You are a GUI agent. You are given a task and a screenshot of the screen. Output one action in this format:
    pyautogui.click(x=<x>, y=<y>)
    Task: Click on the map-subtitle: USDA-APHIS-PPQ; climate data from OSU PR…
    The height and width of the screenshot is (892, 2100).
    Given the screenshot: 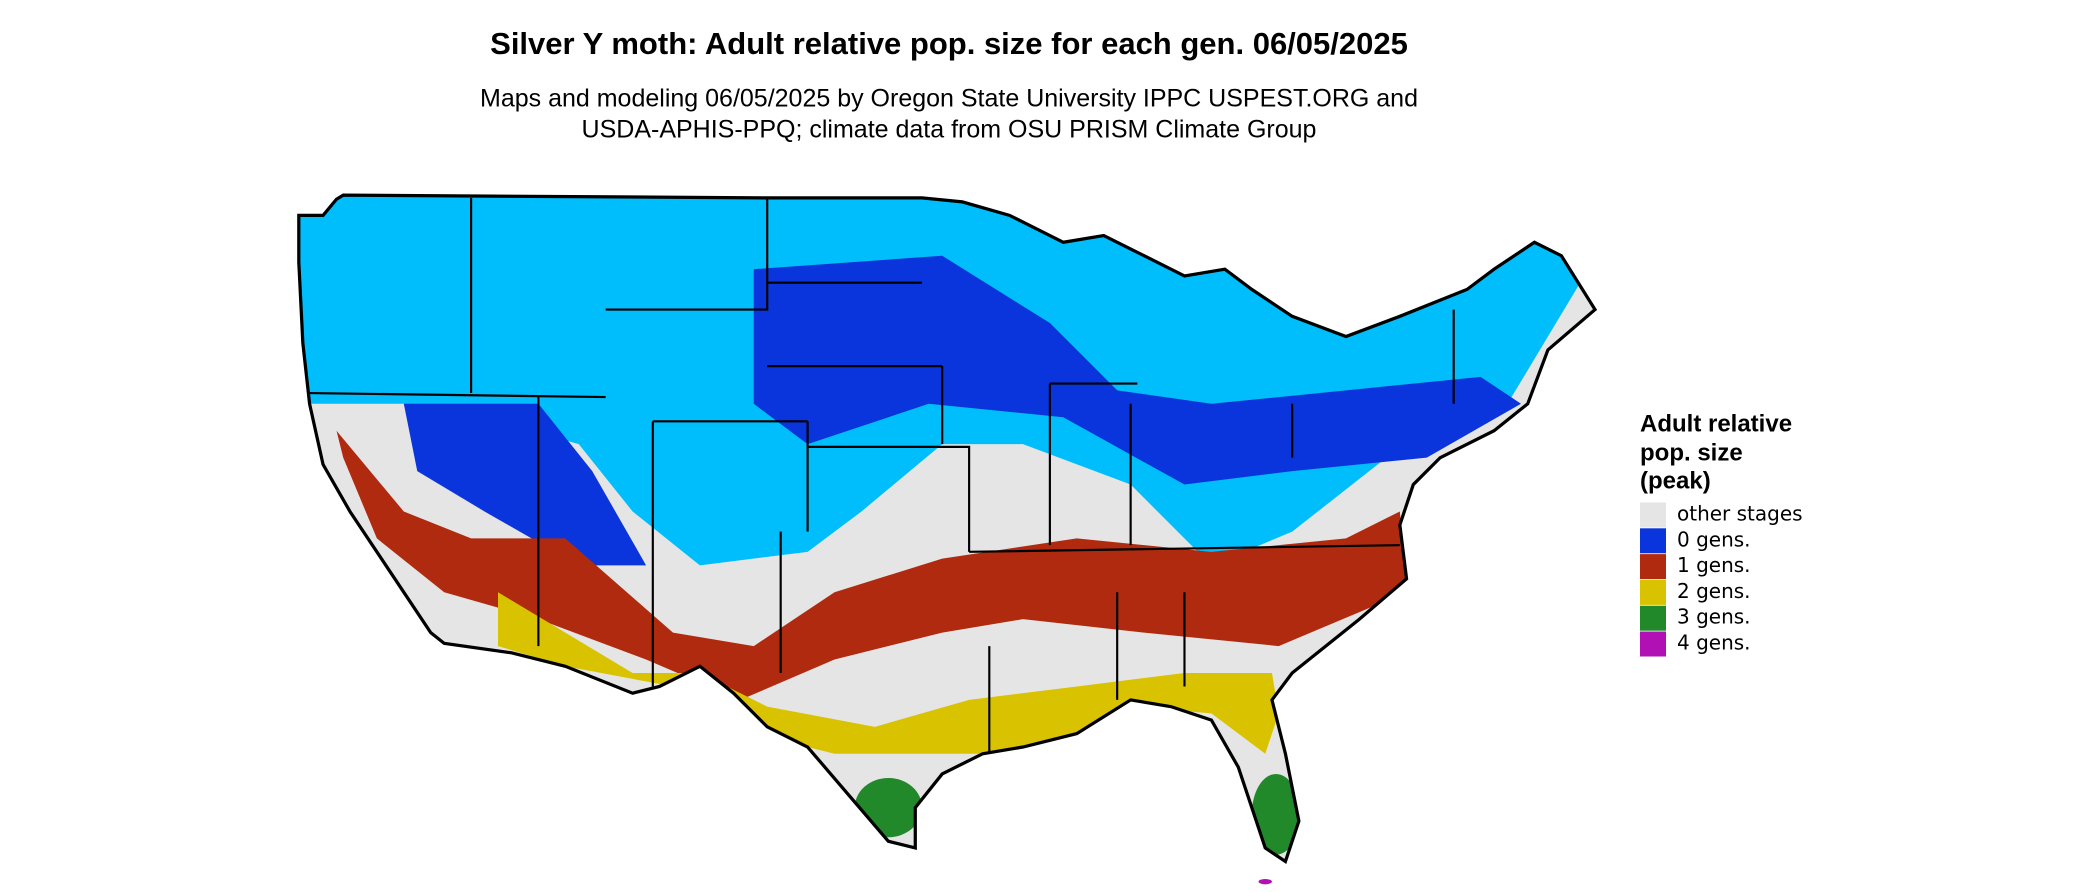 What is the action you would take?
    pyautogui.click(x=949, y=130)
    